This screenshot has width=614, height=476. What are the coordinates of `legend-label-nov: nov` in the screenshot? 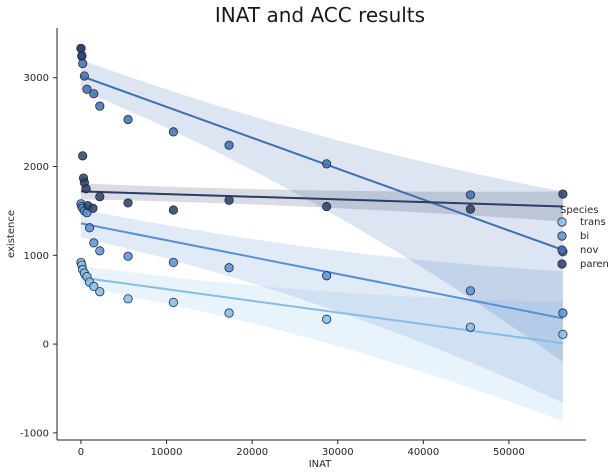 It's located at (589, 250).